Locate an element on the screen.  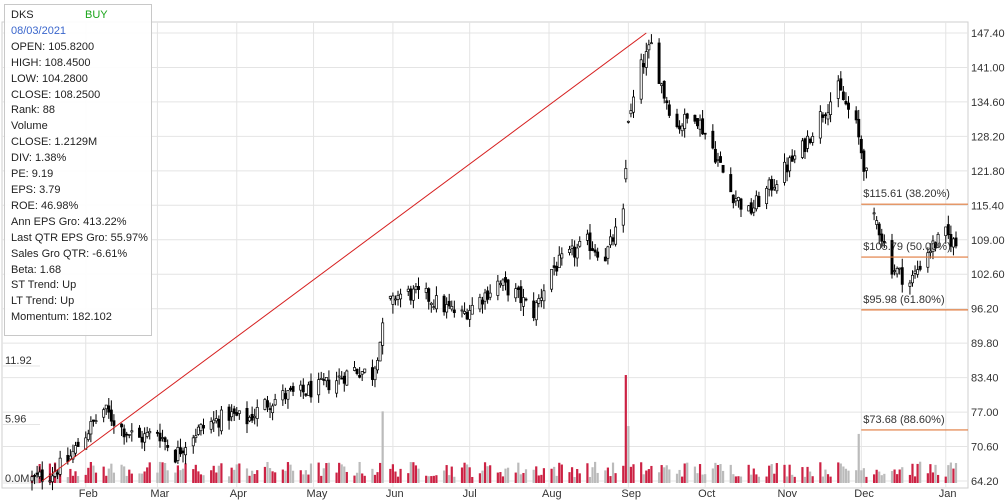
price-tick-label: 89.80 is located at coordinates (985, 344).